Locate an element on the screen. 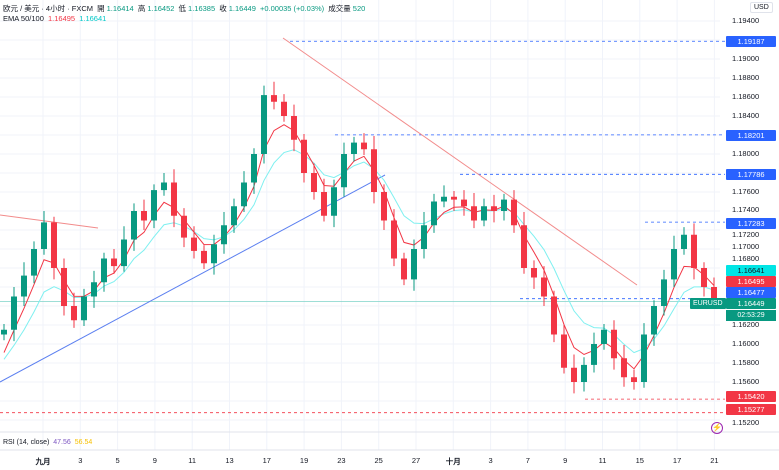 The image size is (779, 470). countdown: 02:53:29 is located at coordinates (751, 315).